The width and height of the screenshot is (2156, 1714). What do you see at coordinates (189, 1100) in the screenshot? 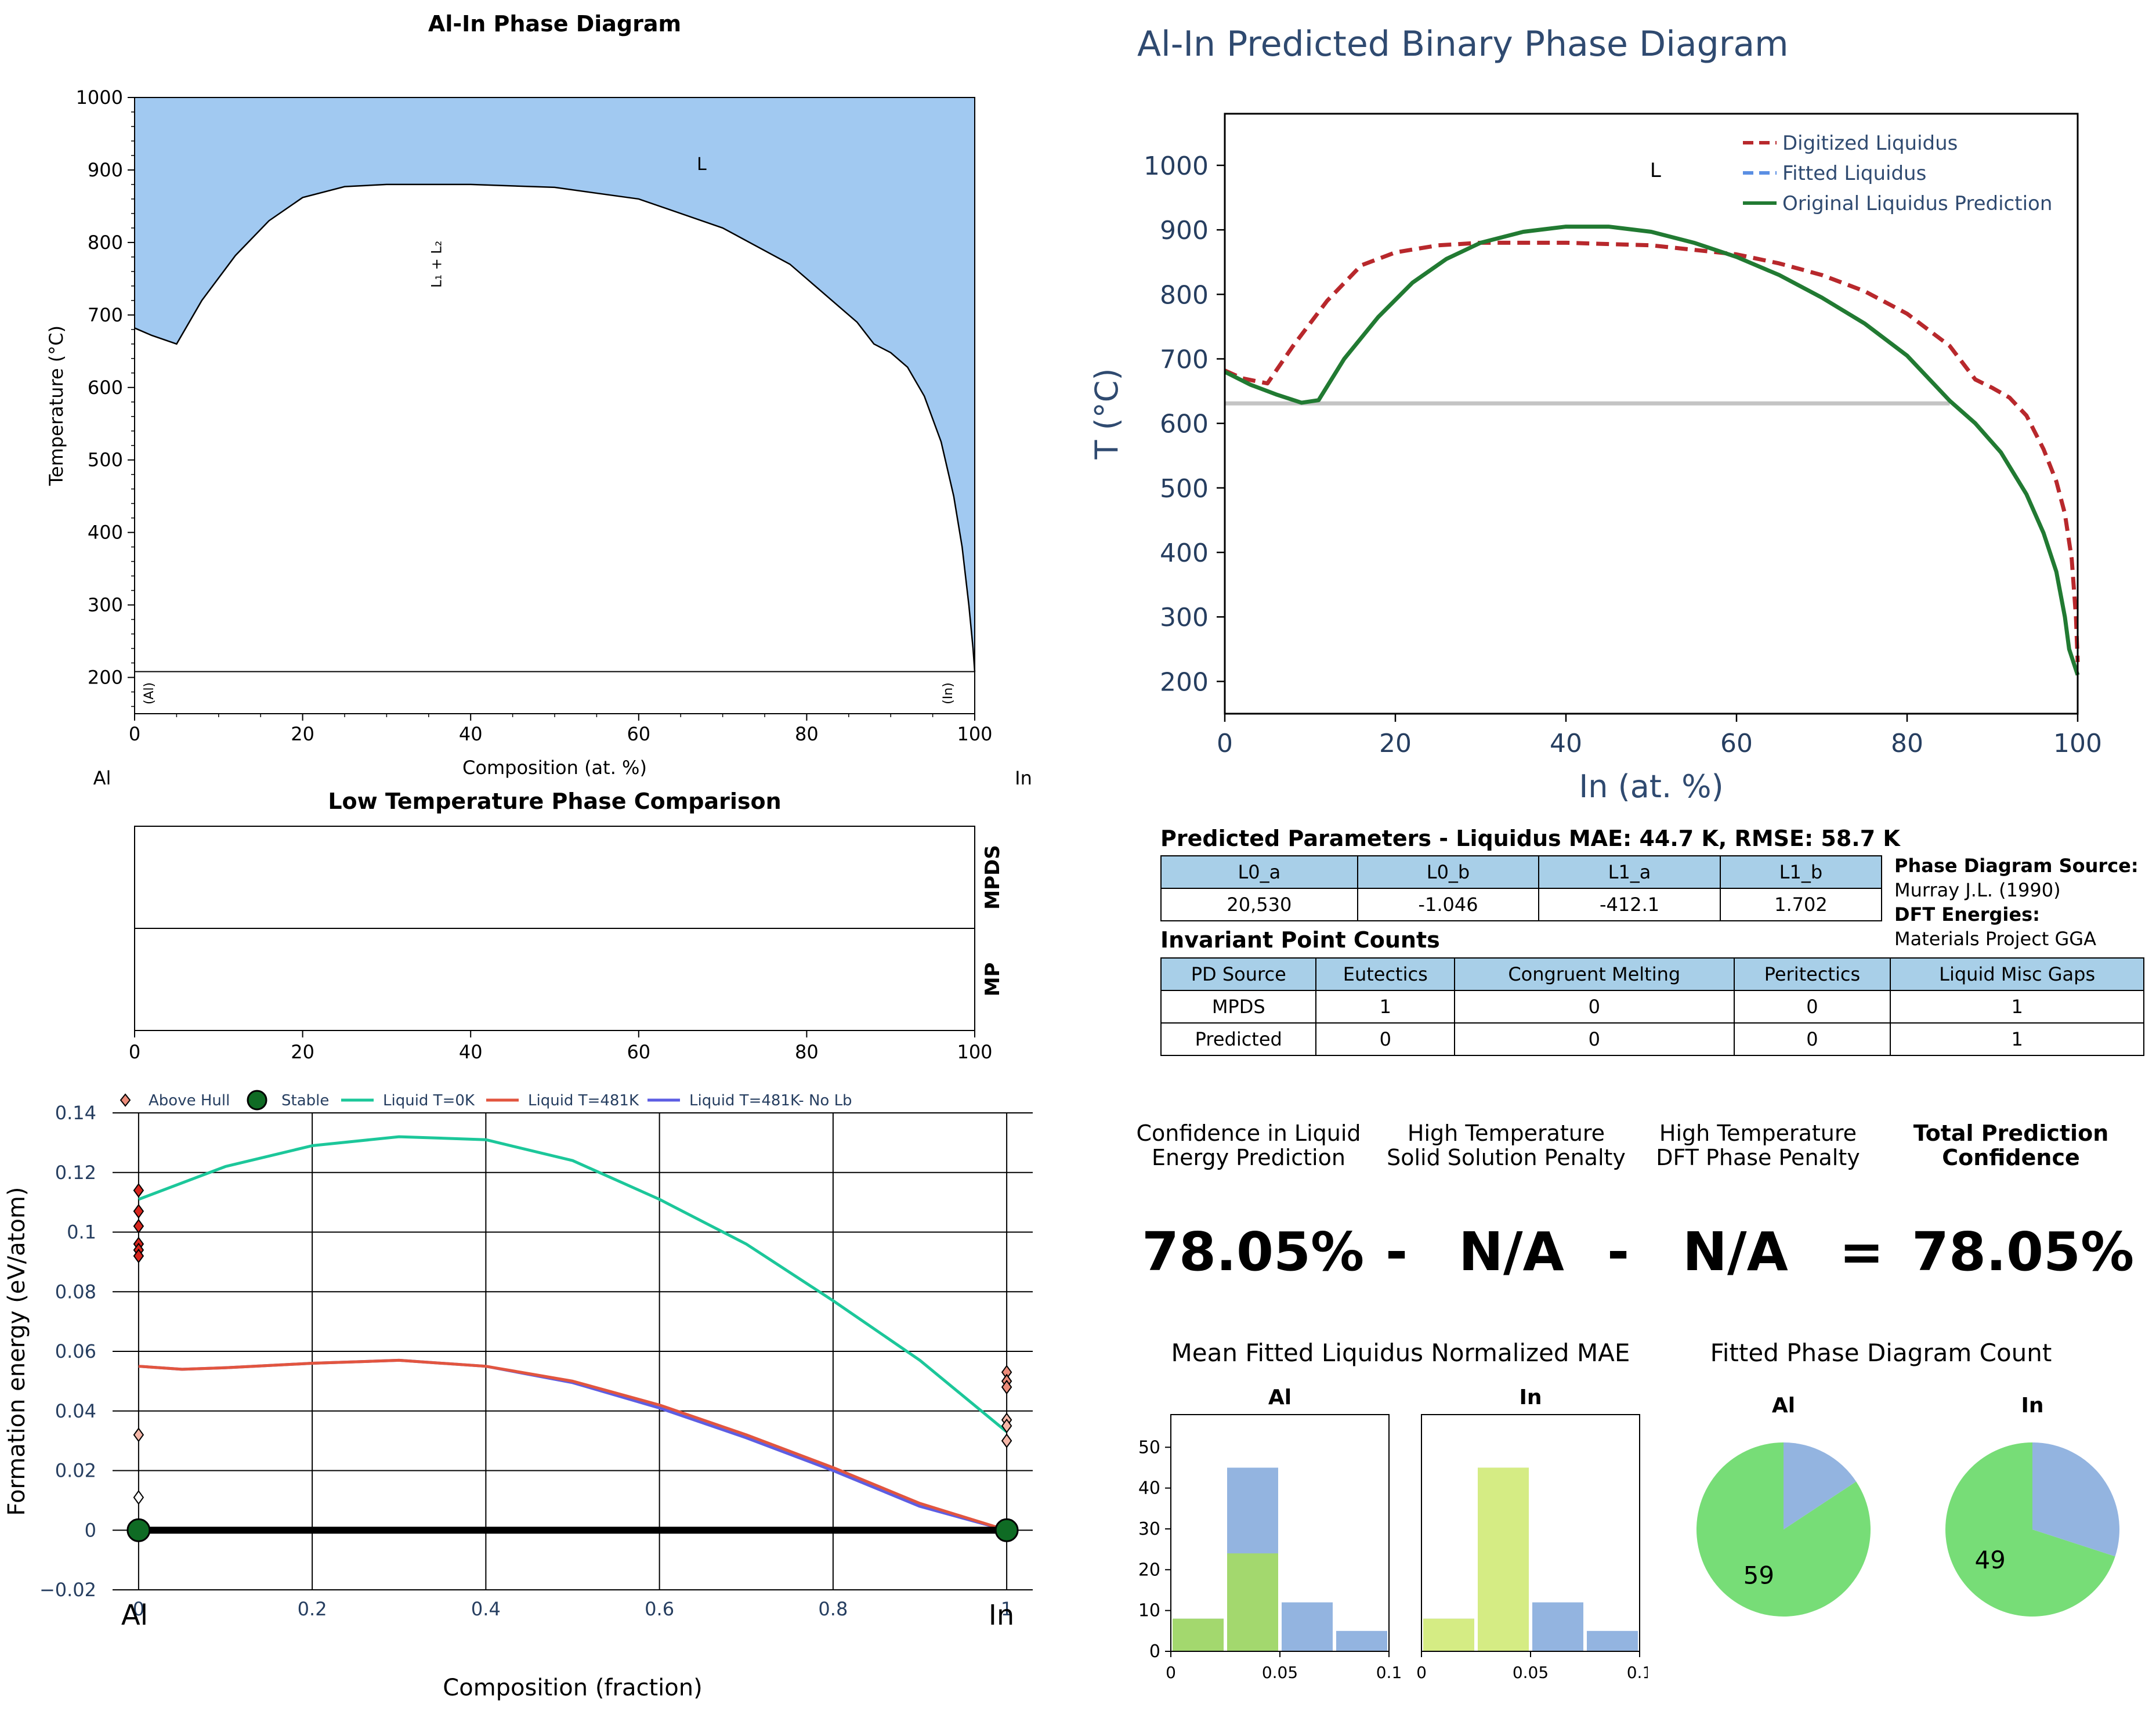
I see `legend-label: Above Hull` at bounding box center [189, 1100].